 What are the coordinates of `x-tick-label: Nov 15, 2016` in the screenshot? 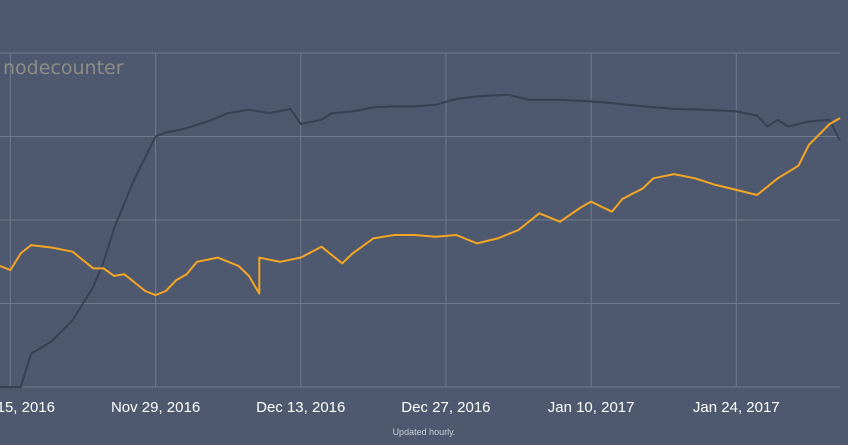 It's located at (27, 407).